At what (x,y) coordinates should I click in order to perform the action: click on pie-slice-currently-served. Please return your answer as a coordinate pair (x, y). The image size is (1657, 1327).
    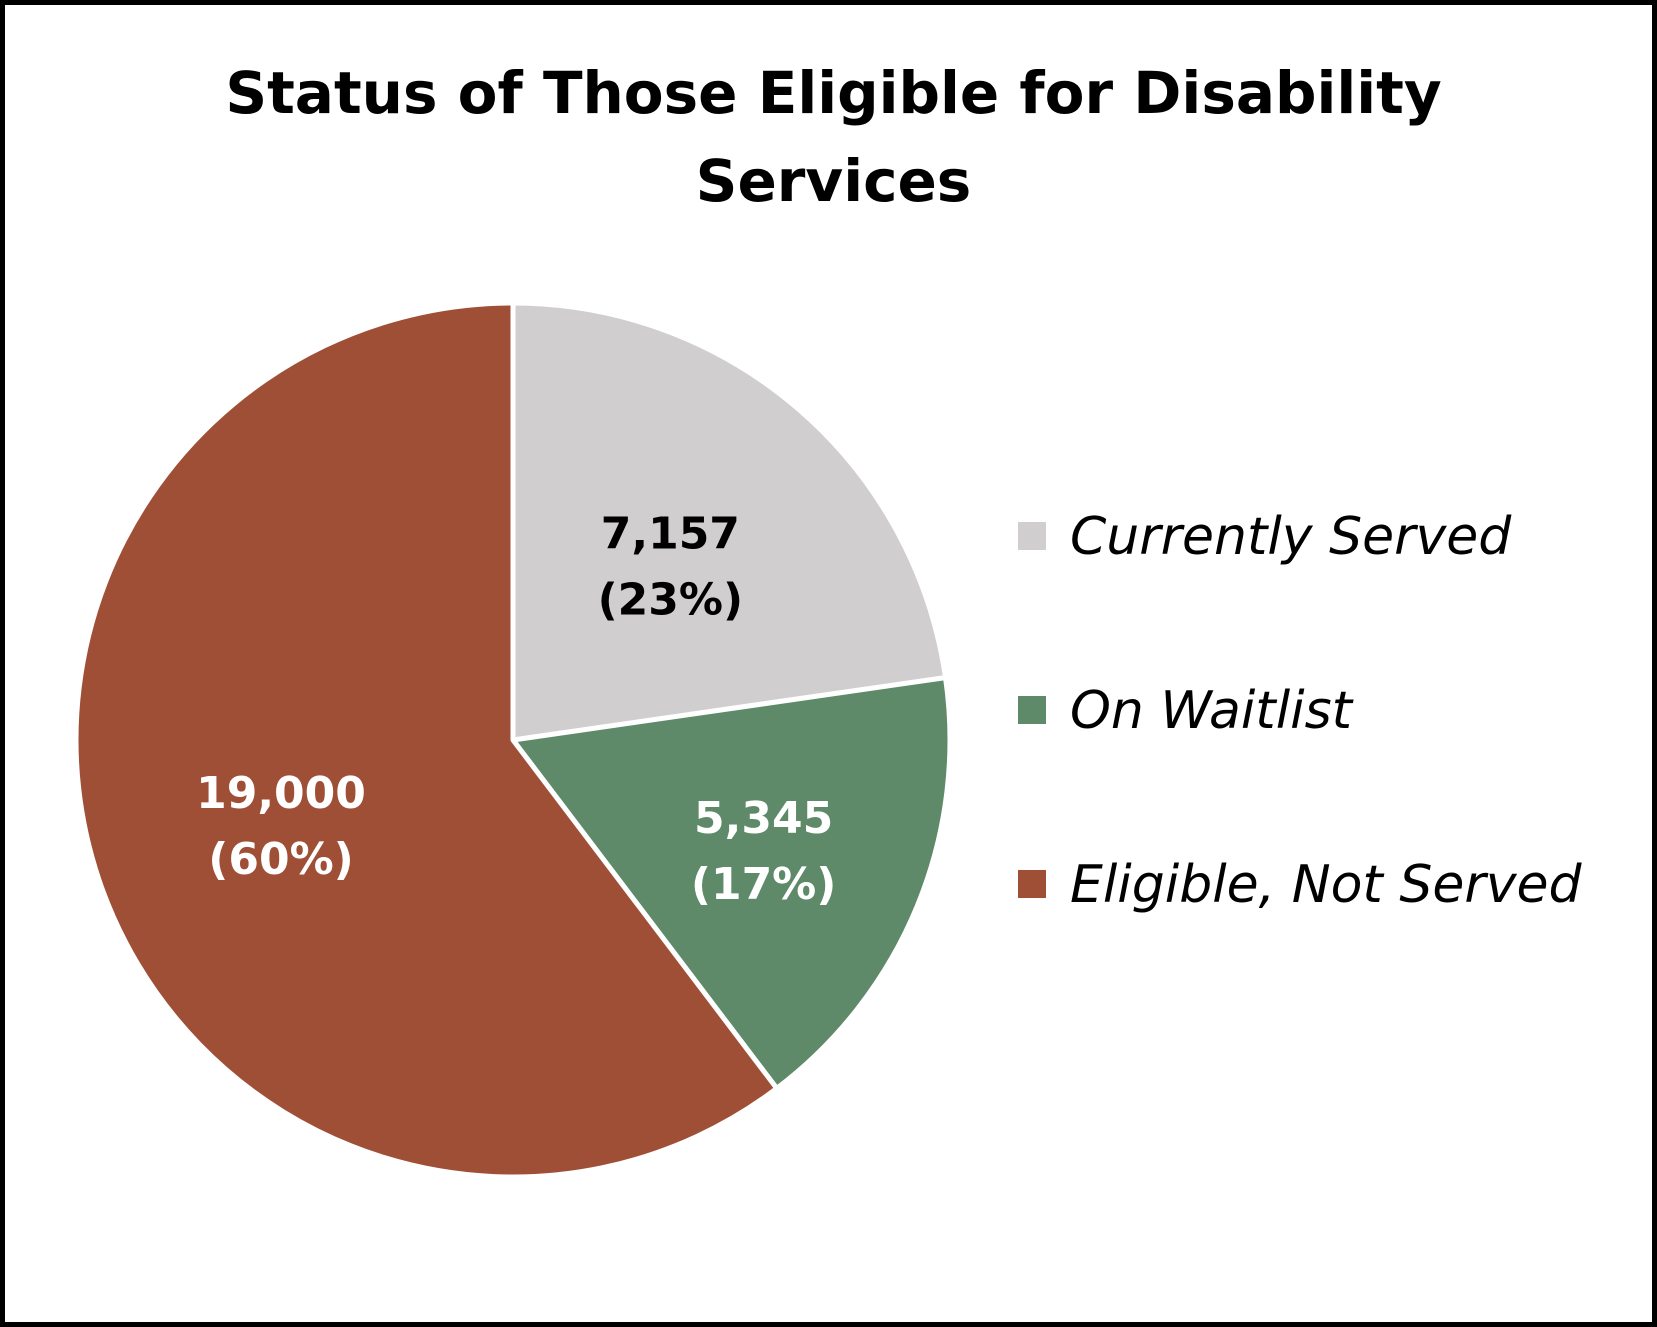
    Looking at the image, I should click on (729, 521).